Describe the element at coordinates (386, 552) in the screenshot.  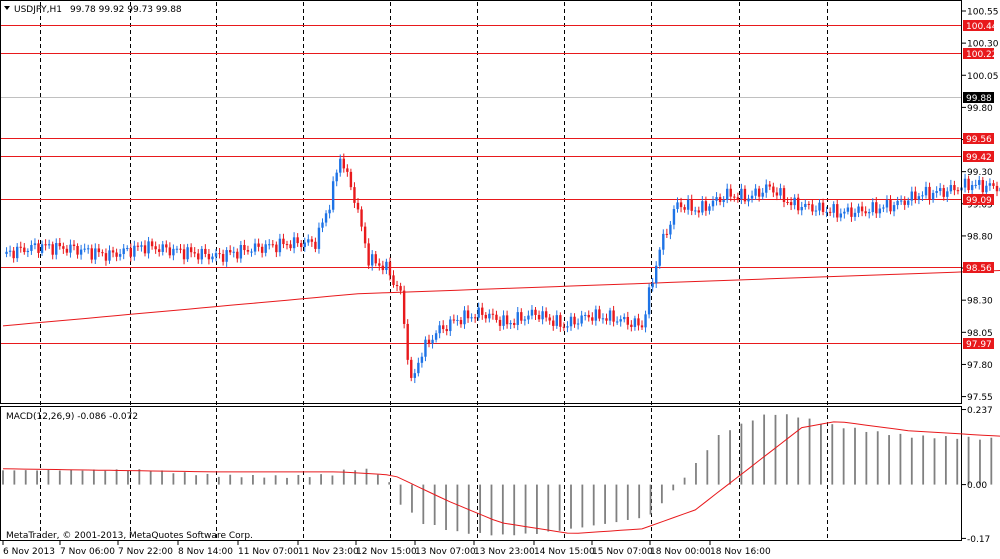
I see `time-tick-label: 12 Nov 15:00` at that location.